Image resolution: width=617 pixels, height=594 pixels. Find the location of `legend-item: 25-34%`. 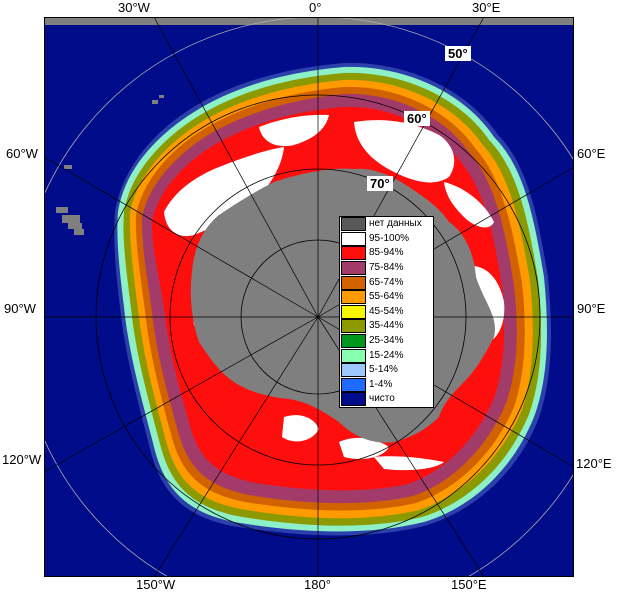

legend-item: 25-34% is located at coordinates (386, 341).